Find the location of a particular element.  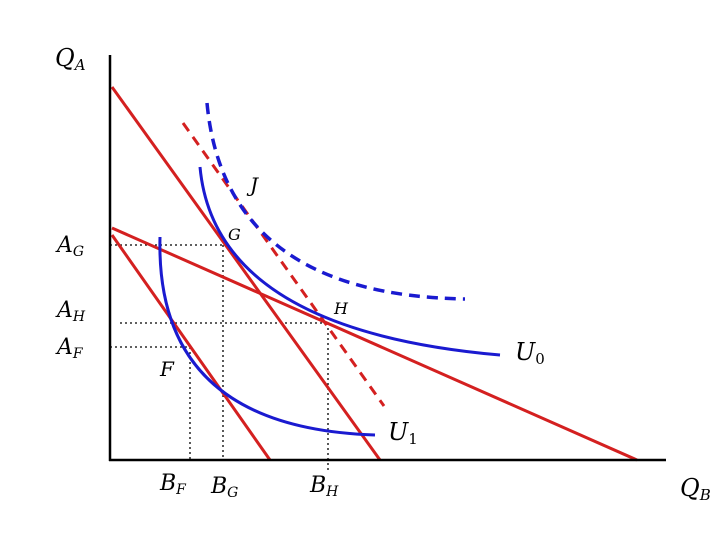

budget-line-inner is located at coordinates (191, 347).